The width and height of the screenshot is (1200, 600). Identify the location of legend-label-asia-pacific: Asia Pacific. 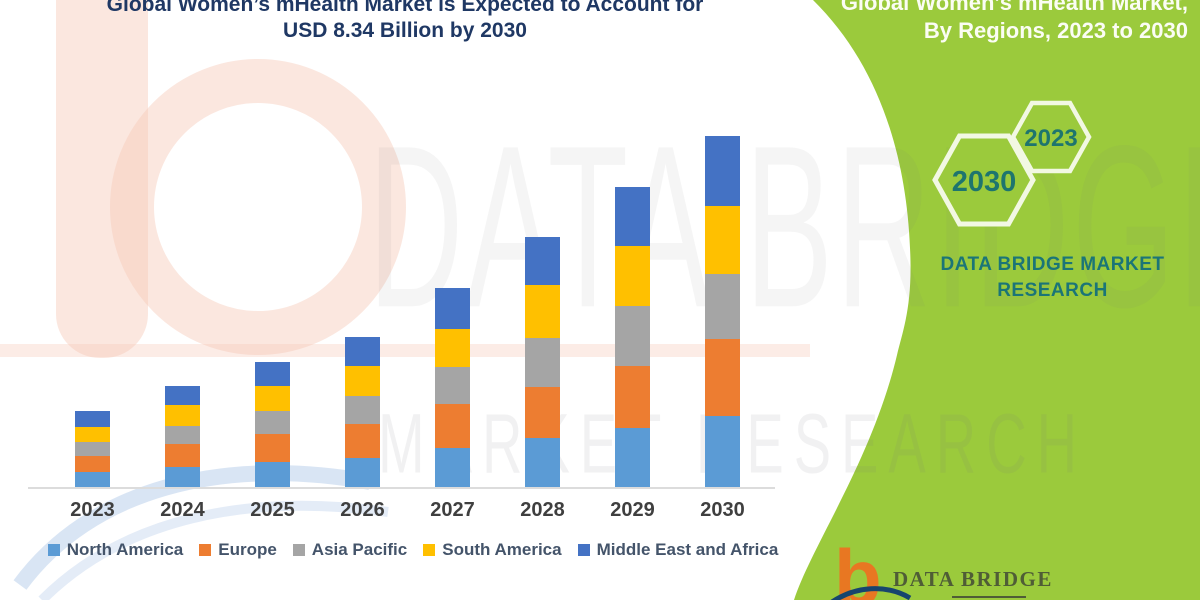
(359, 549).